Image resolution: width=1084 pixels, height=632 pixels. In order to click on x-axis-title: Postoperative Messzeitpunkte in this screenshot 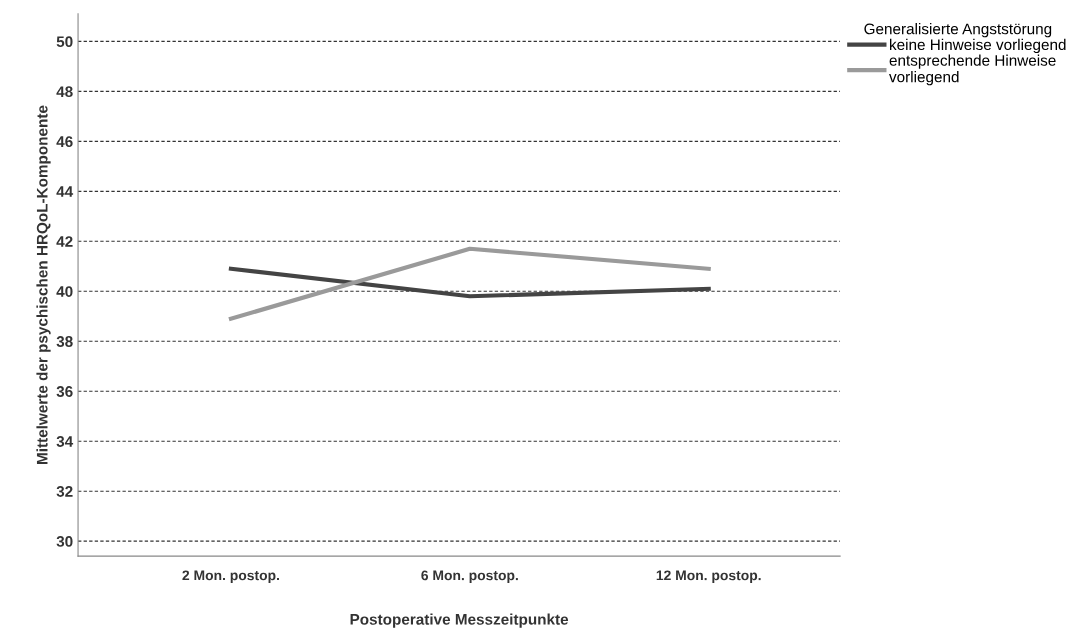, I will do `click(459, 620)`.